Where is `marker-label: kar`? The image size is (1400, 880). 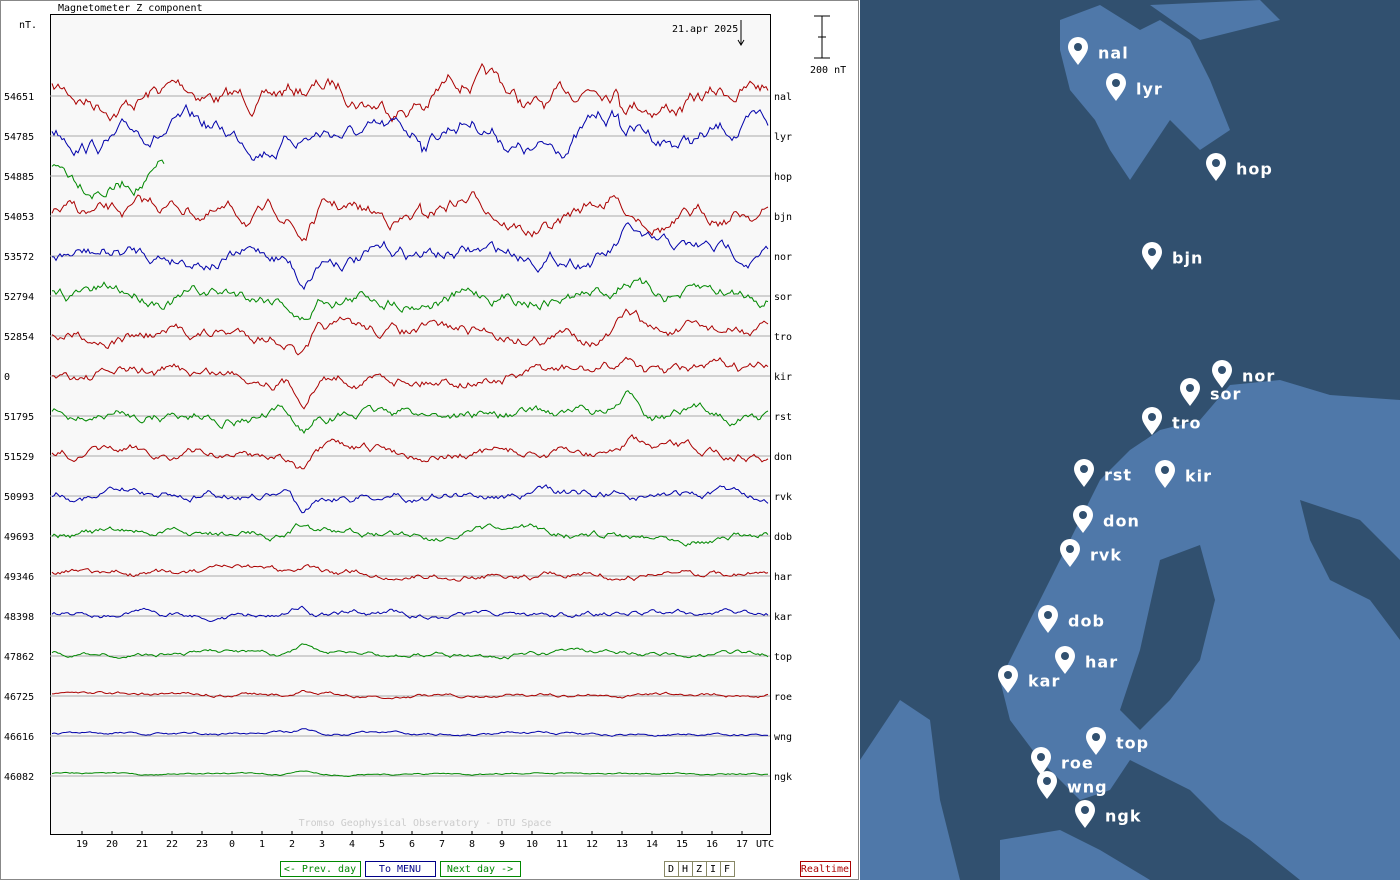
marker-label: kar is located at coordinates (1044, 681).